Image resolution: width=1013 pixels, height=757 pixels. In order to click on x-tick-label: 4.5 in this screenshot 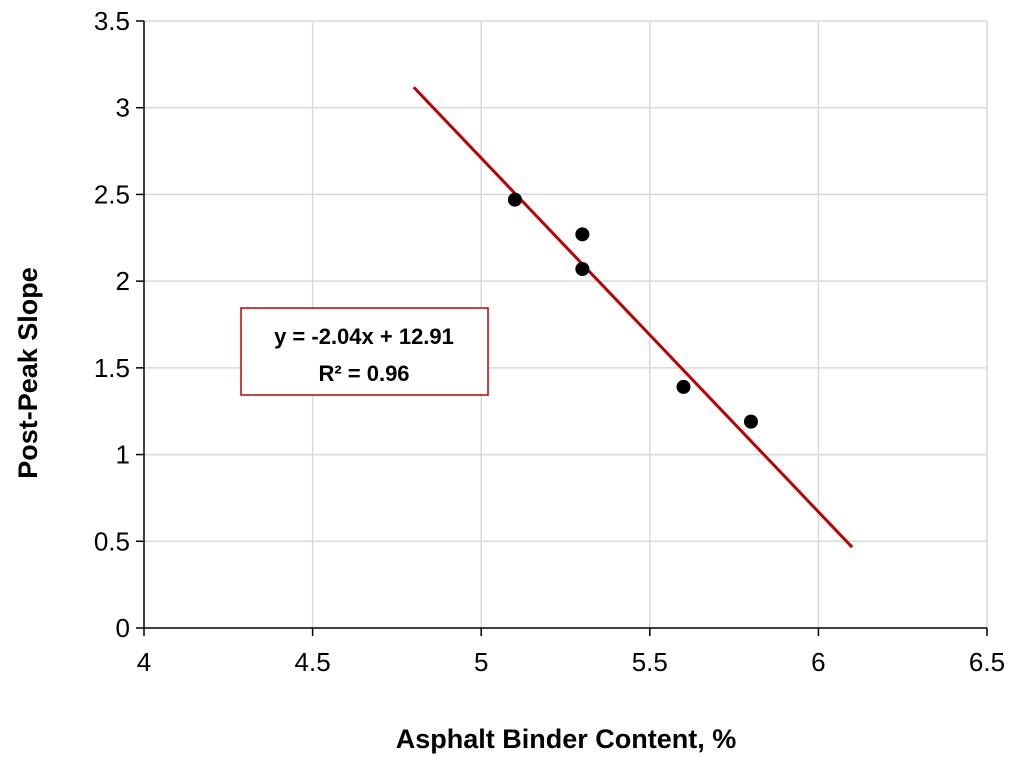, I will do `click(313, 662)`.